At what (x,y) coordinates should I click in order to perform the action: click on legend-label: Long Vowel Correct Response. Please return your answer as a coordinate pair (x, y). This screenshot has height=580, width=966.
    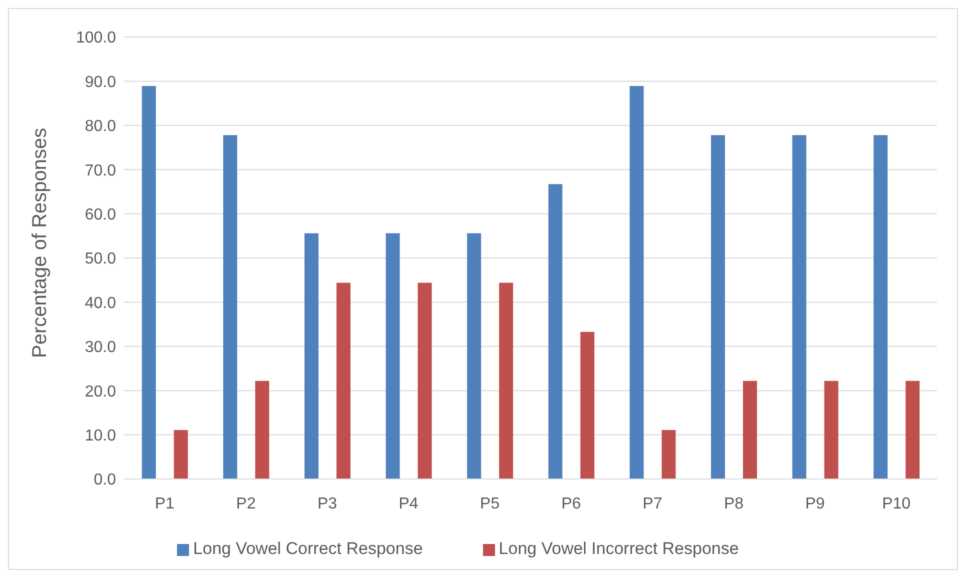
    Looking at the image, I should click on (308, 548).